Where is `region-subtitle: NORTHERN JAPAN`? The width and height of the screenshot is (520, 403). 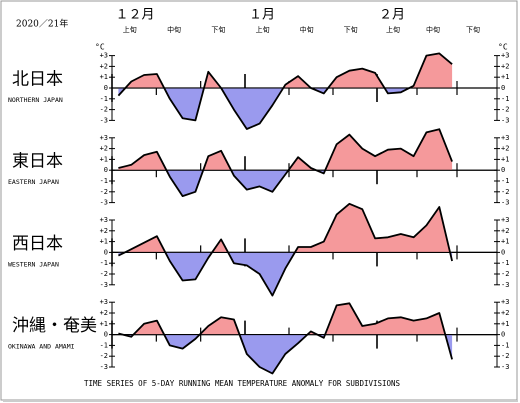
region-subtitle: NORTHERN JAPAN is located at coordinates (35, 100).